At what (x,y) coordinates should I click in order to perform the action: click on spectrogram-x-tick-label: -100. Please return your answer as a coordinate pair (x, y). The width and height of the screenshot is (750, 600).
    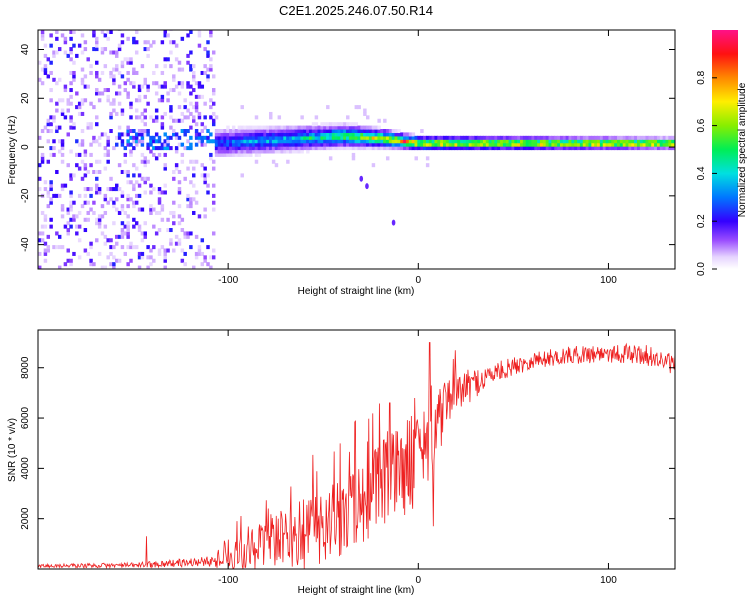
    Looking at the image, I should click on (228, 280).